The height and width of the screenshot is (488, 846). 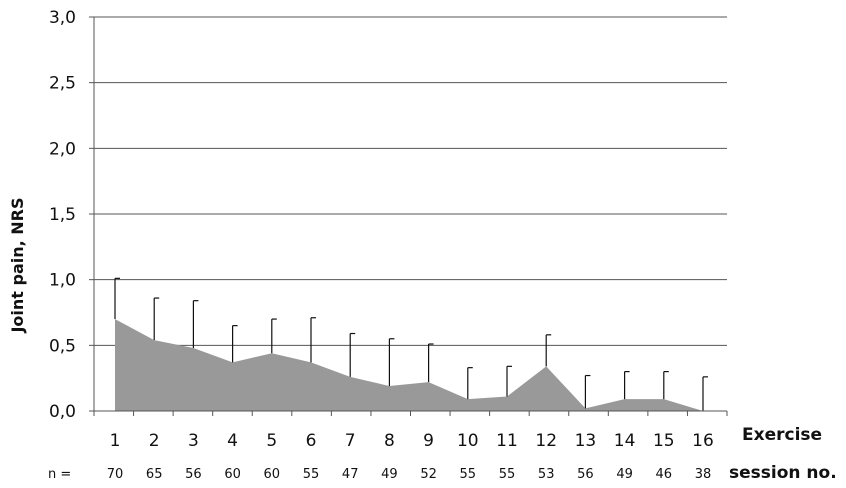 What do you see at coordinates (703, 474) in the screenshot?
I see `n-value-label: 38` at bounding box center [703, 474].